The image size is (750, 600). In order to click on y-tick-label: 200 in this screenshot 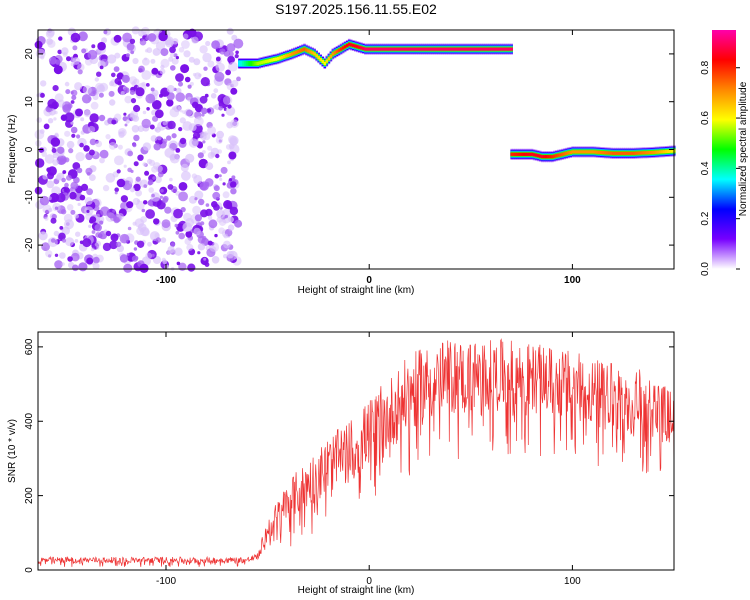, I will do `click(29, 495)`.